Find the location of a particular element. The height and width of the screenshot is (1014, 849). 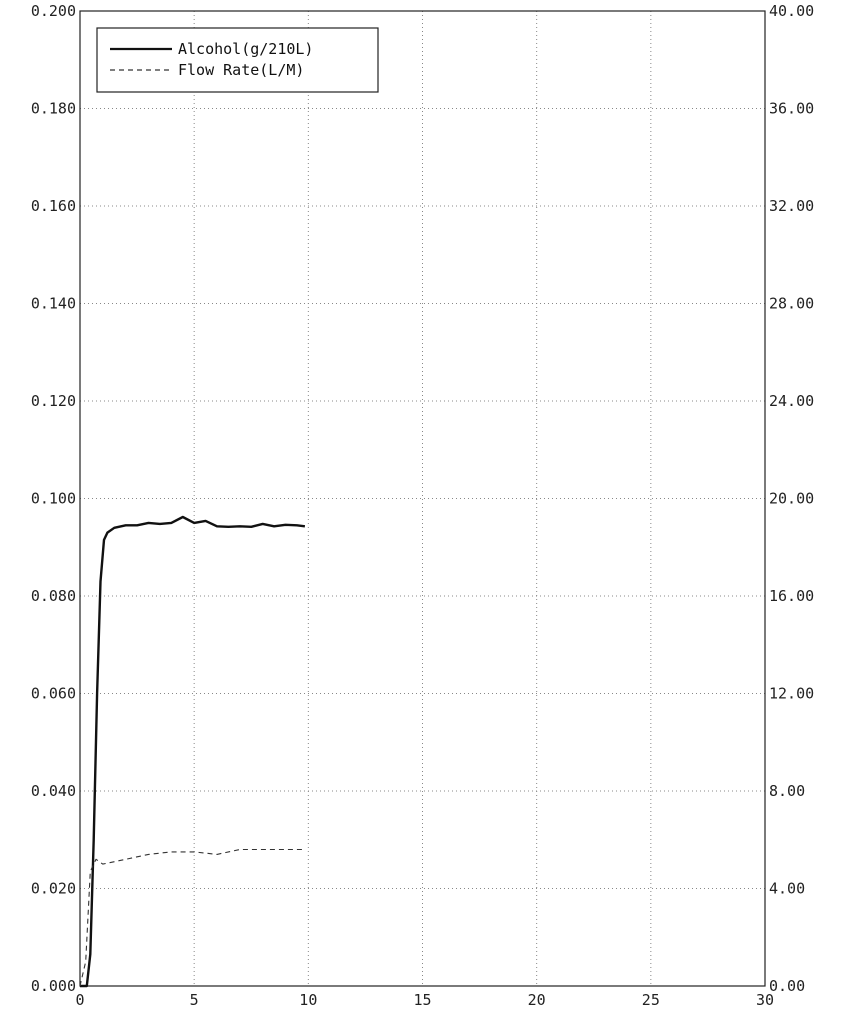

y-left-tick-label: 0.200 is located at coordinates (53, 11).